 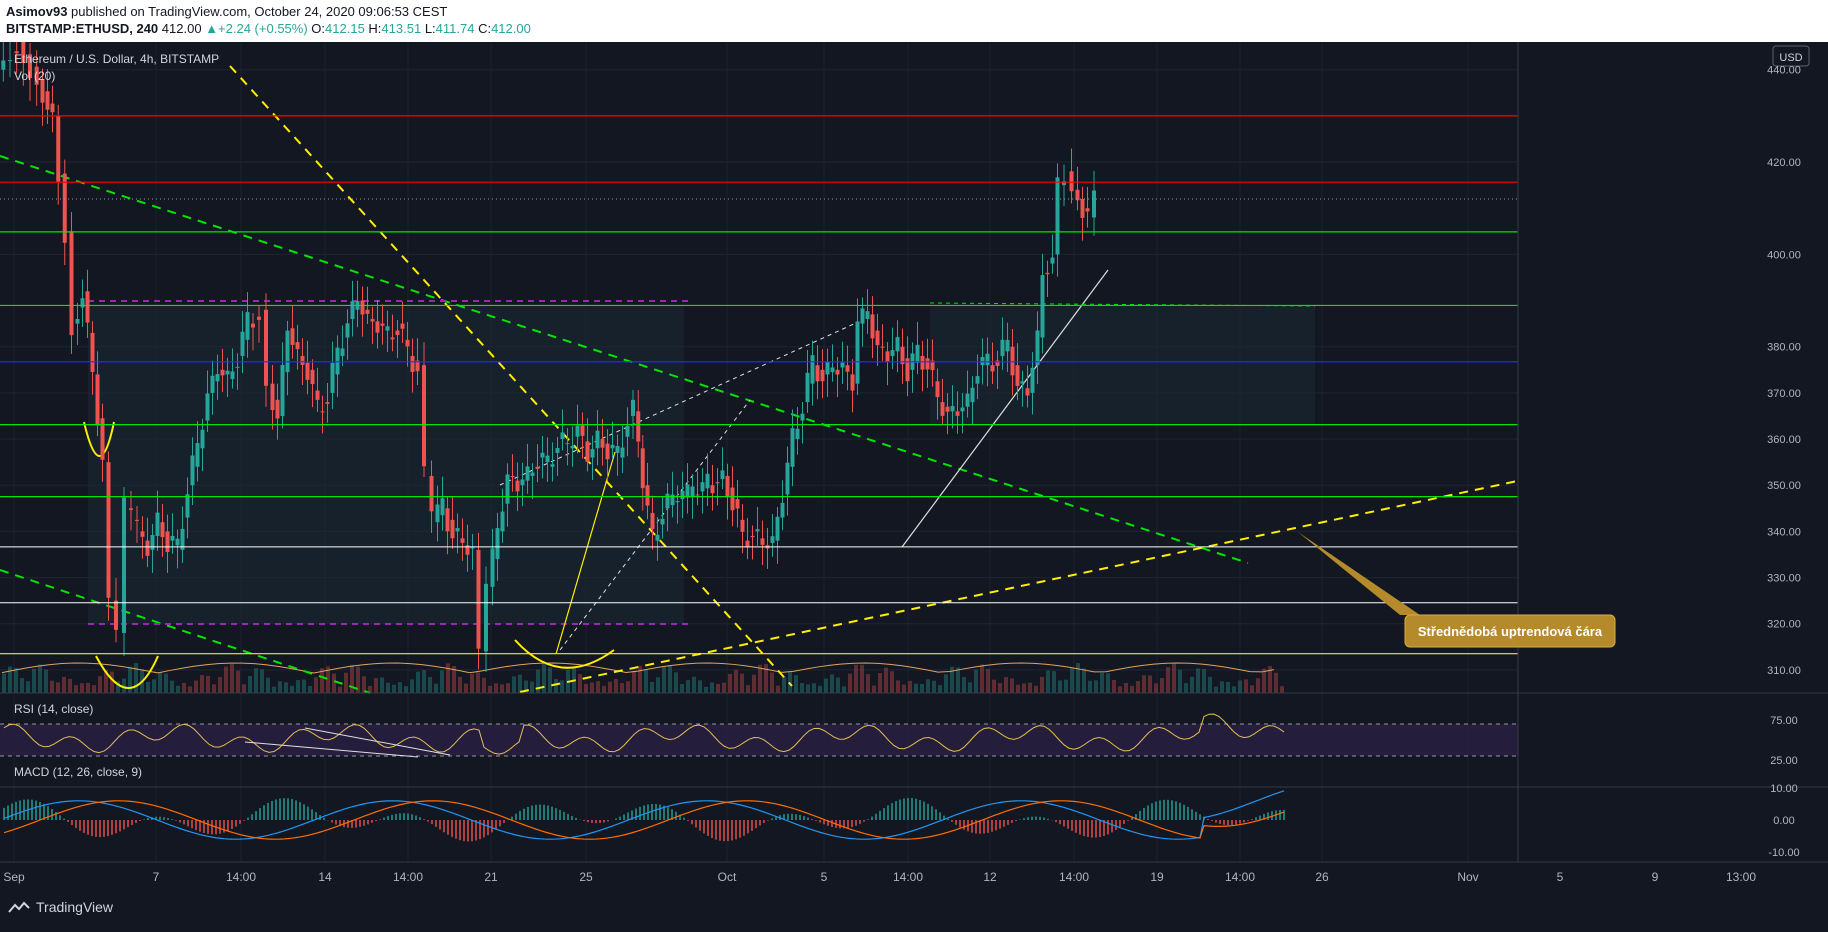 I want to click on currency-label: USD, so click(x=1790, y=58).